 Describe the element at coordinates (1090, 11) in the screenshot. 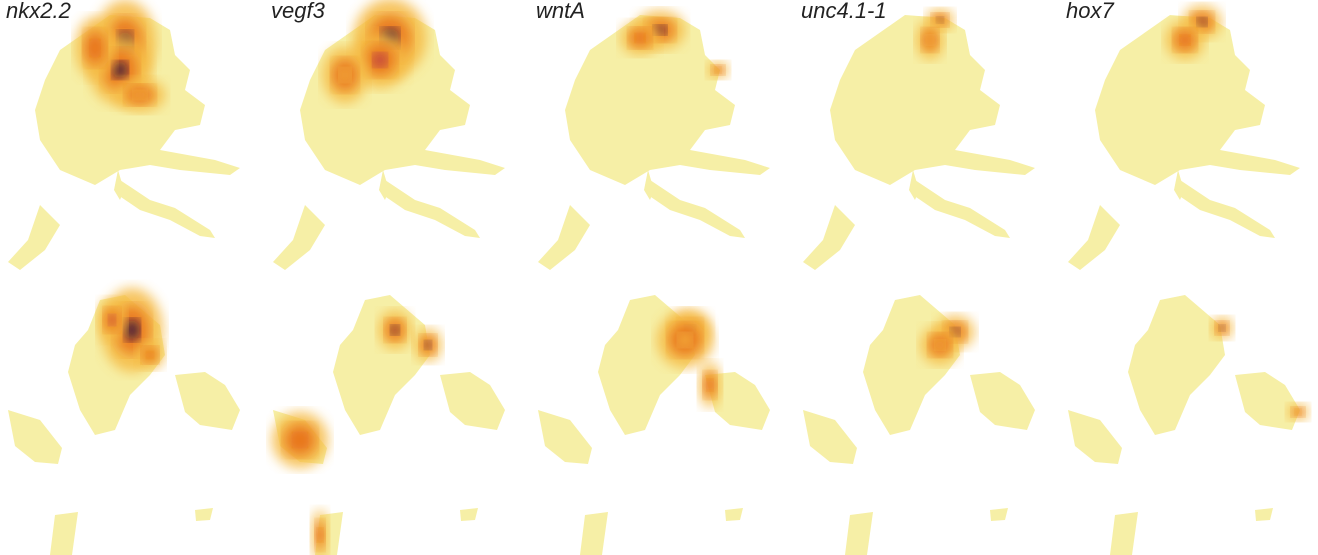

I see `gene-title: hox7` at that location.